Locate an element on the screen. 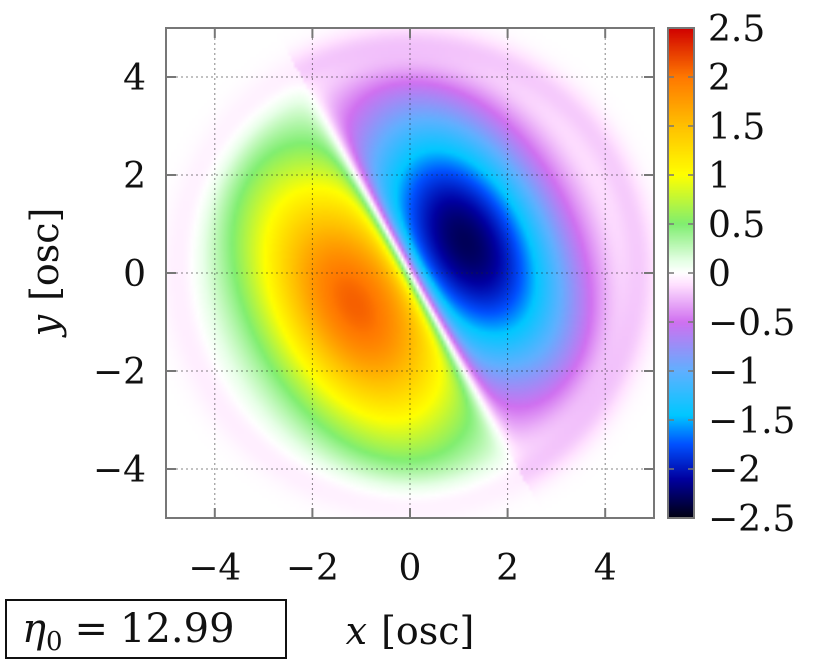 The width and height of the screenshot is (824, 665). colorbar-ticks: 2.5 2 1.5 1 0.5 0 −0.5 −1 −1.5 −2 −2.5 is located at coordinates (731, 274).